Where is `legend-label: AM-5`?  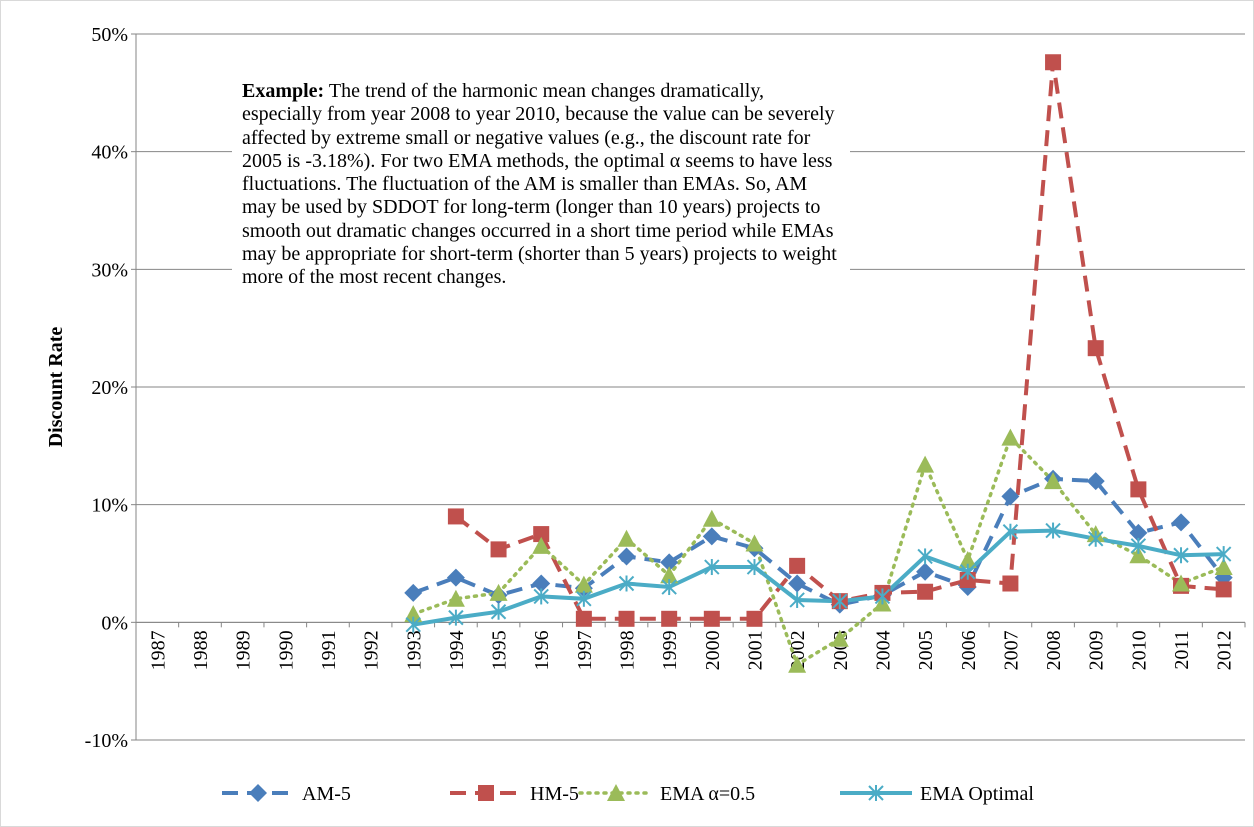
legend-label: AM-5 is located at coordinates (326, 794).